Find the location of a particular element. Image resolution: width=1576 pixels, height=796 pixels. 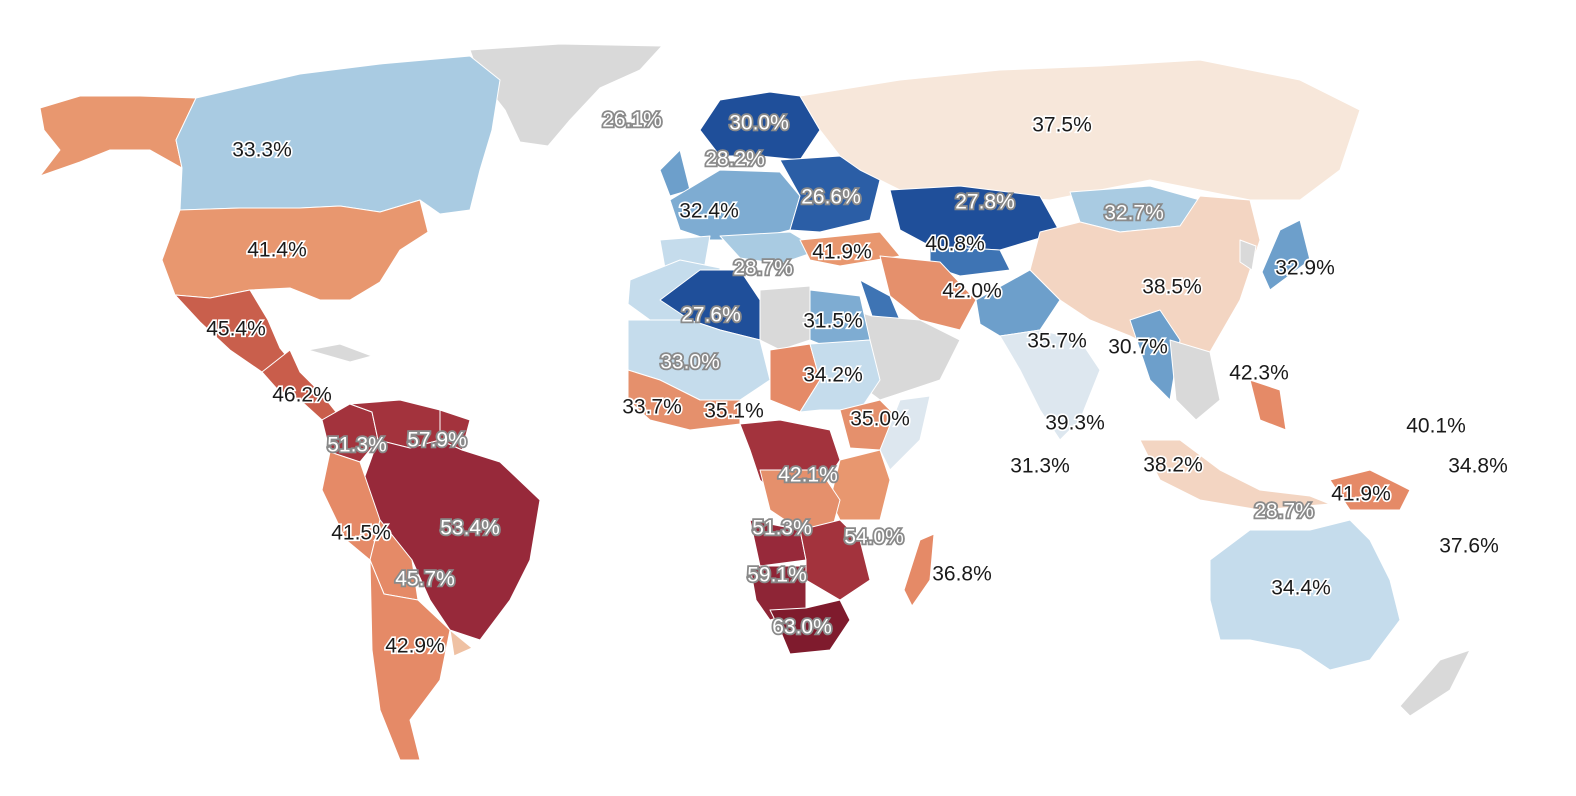

region-value-label: 45.7% is located at coordinates (425, 579).